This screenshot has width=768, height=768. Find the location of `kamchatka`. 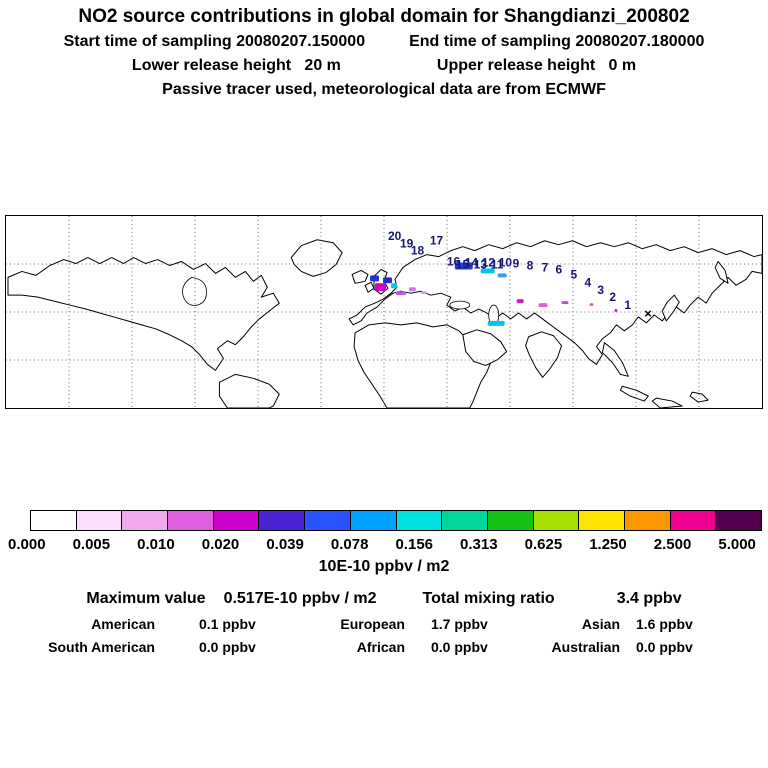

kamchatka is located at coordinates (721, 272).